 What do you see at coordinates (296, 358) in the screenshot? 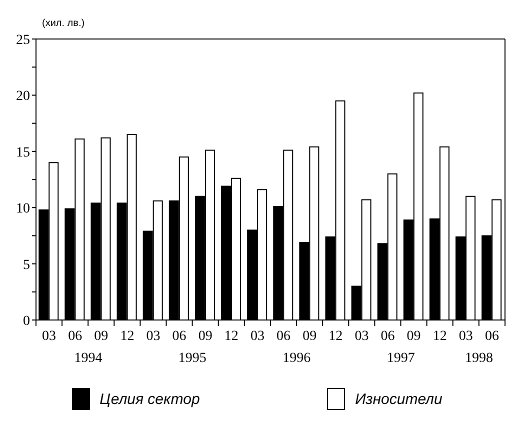
I see `text: 1996` at bounding box center [296, 358].